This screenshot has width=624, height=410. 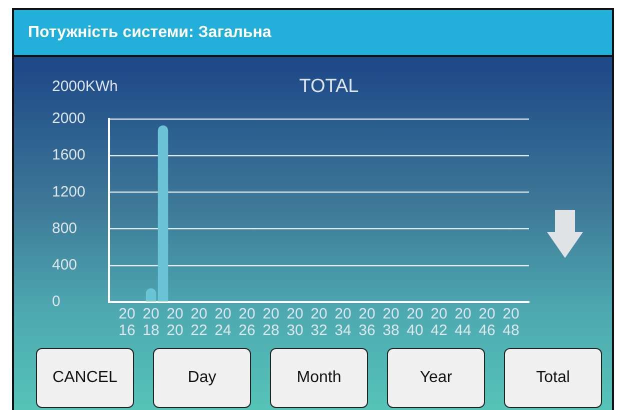 What do you see at coordinates (319, 322) in the screenshot?
I see `x-tick-label: 2032` at bounding box center [319, 322].